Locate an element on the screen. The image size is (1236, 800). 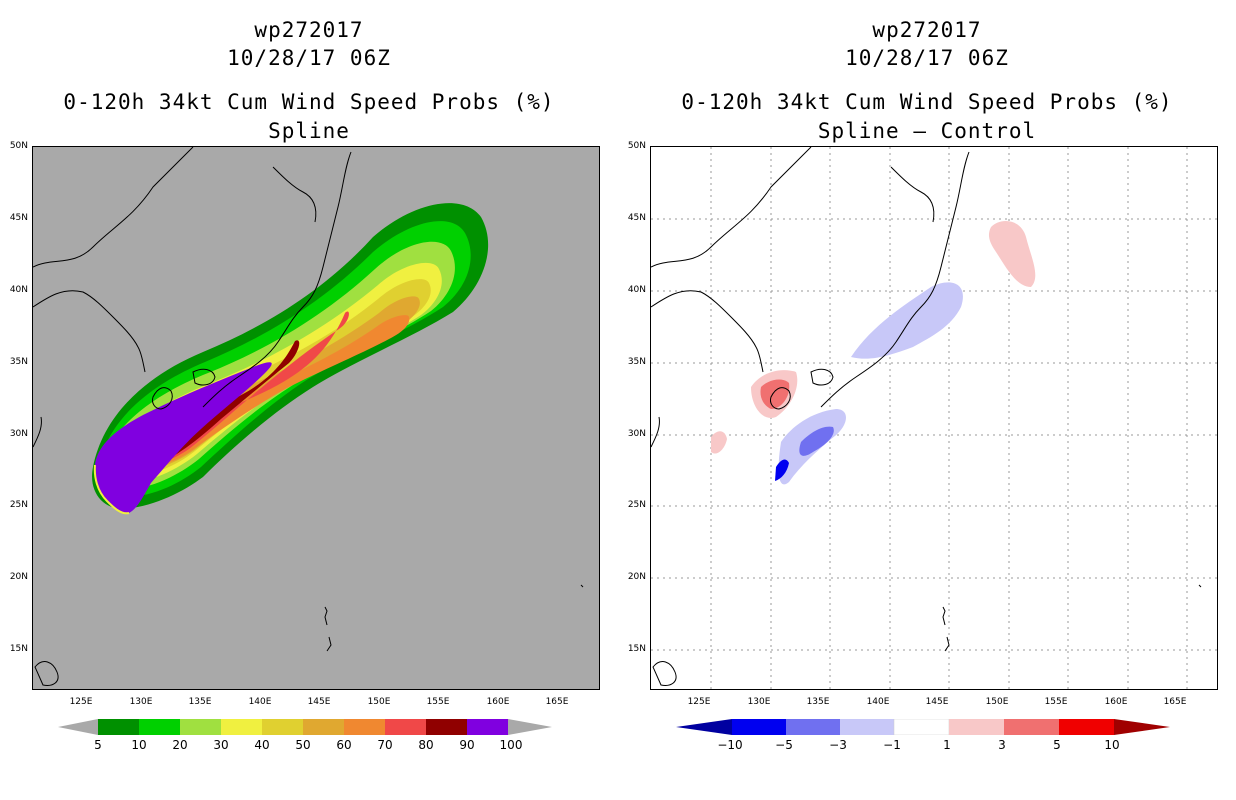
colorbar-label-80: 80 is located at coordinates (426, 745).